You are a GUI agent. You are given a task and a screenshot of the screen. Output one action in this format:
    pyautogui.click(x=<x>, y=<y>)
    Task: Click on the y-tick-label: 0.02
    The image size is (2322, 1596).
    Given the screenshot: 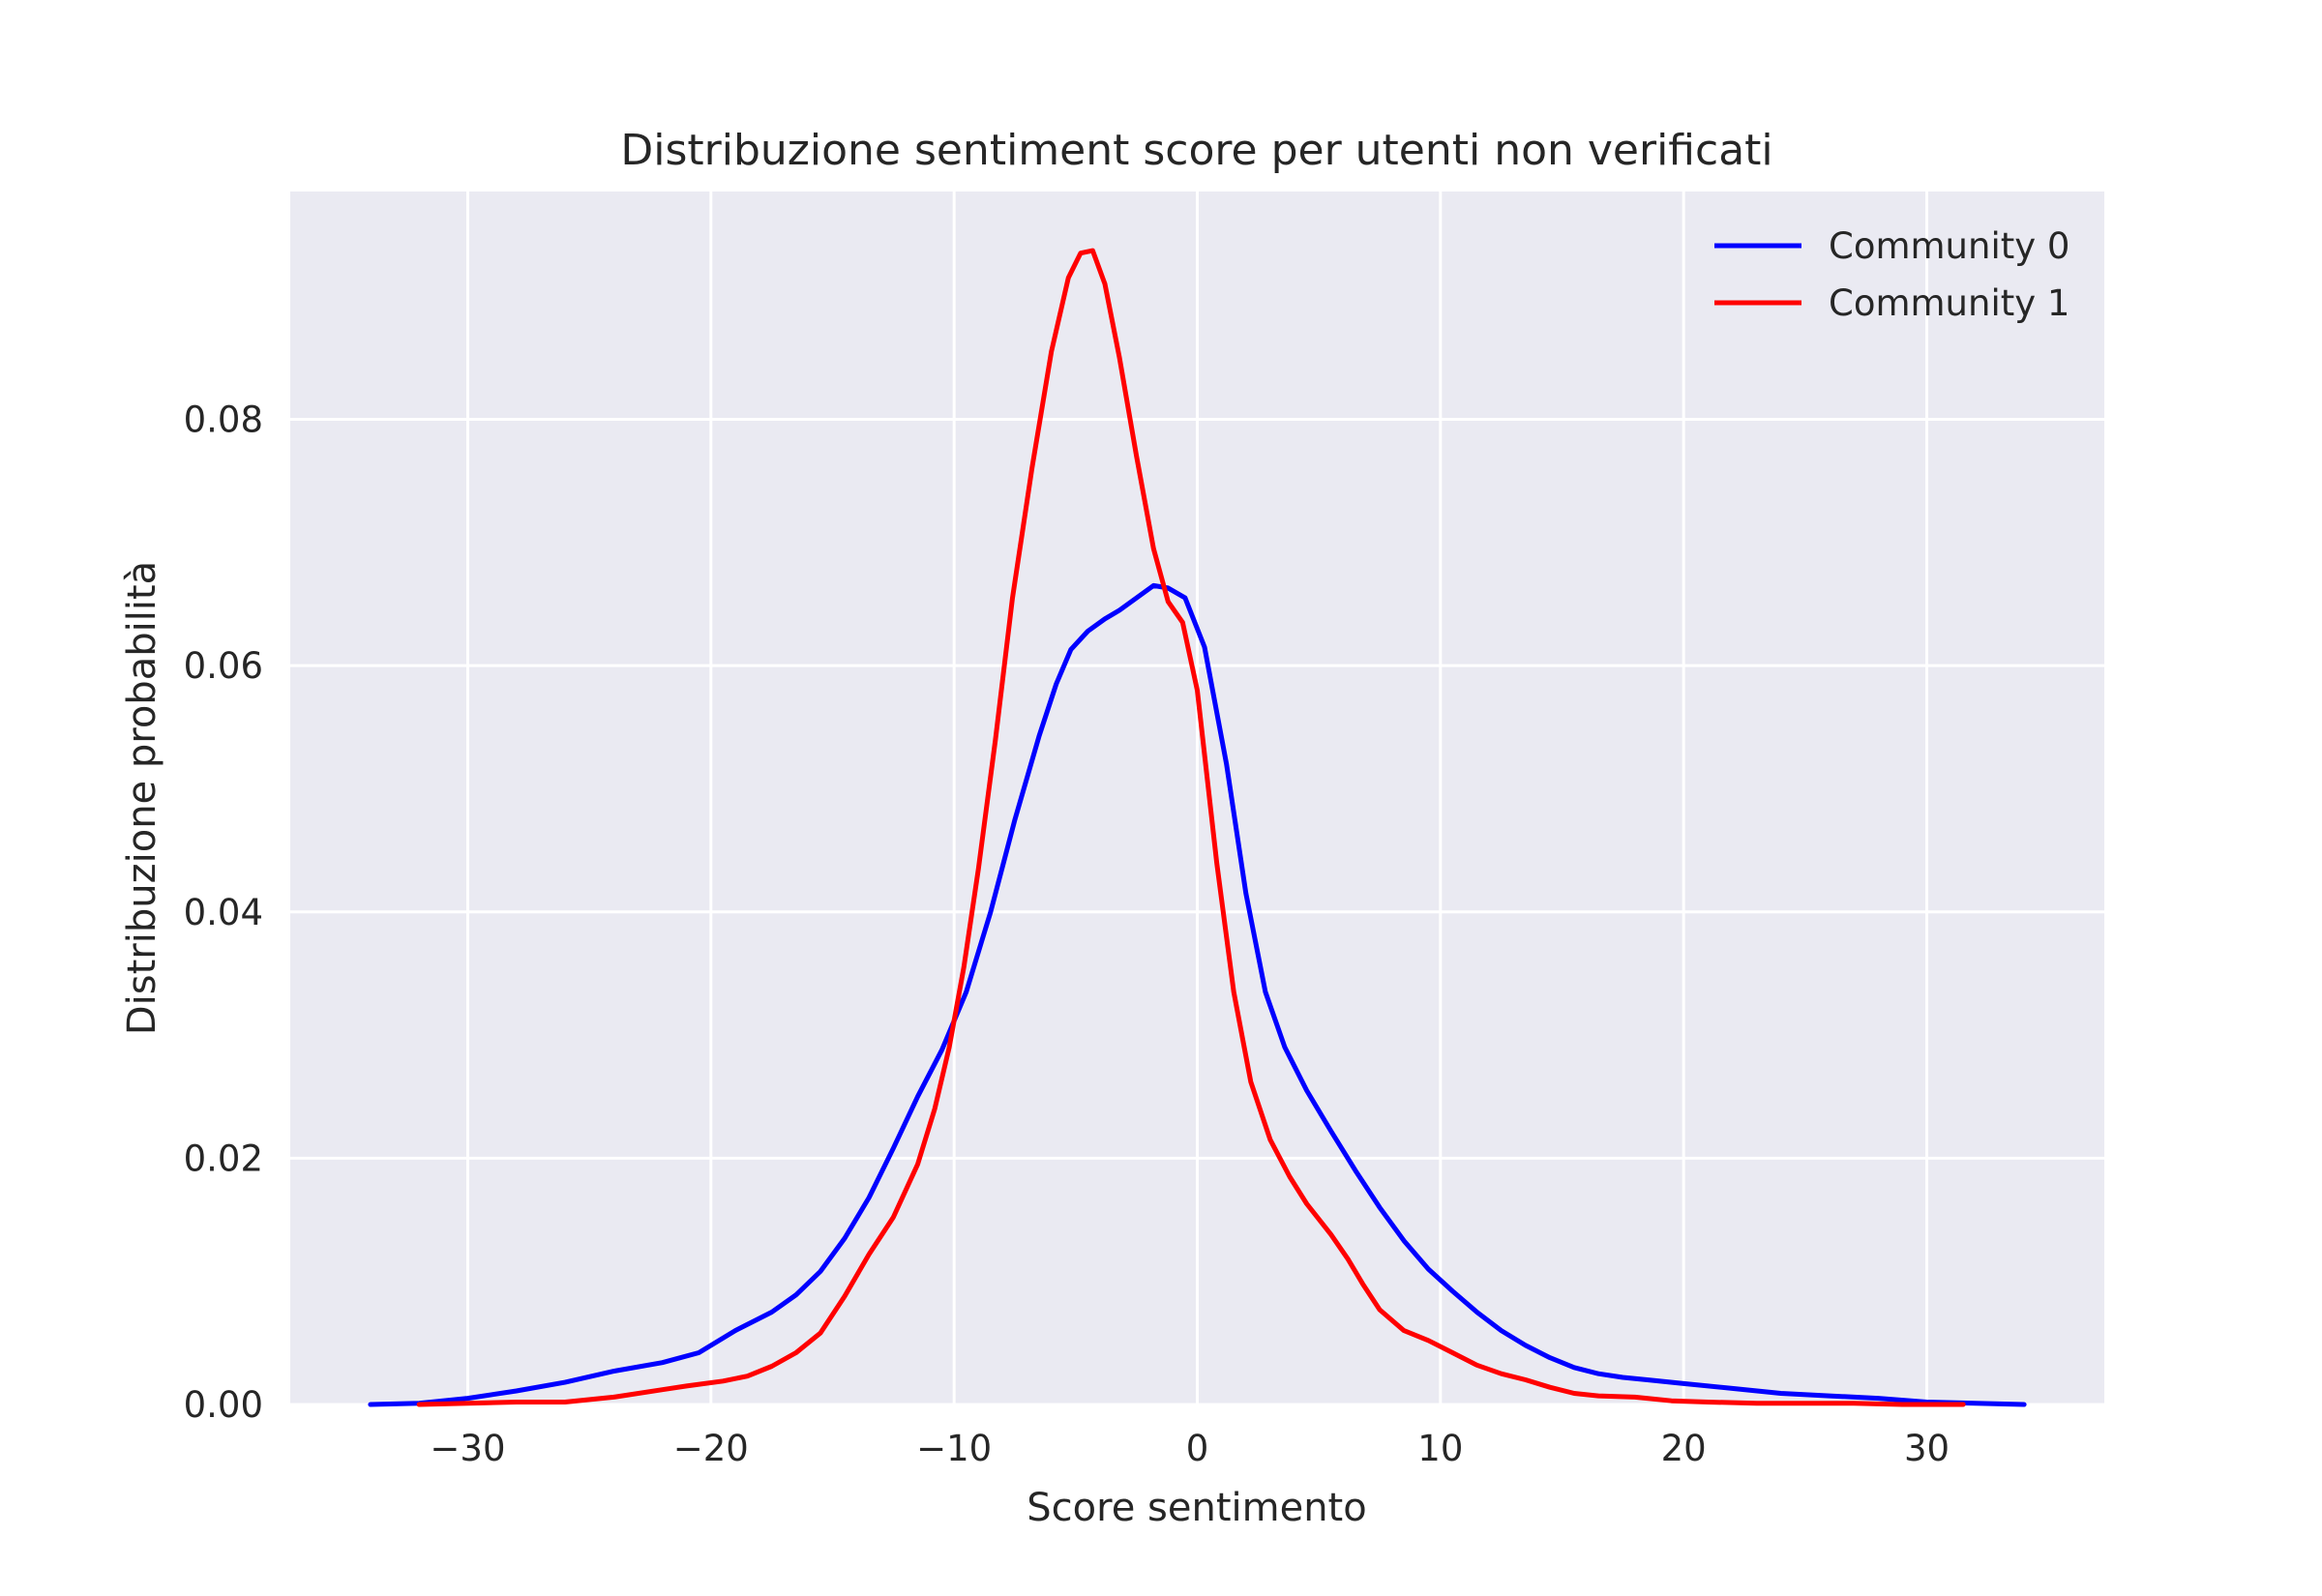 What is the action you would take?
    pyautogui.click(x=223, y=1158)
    